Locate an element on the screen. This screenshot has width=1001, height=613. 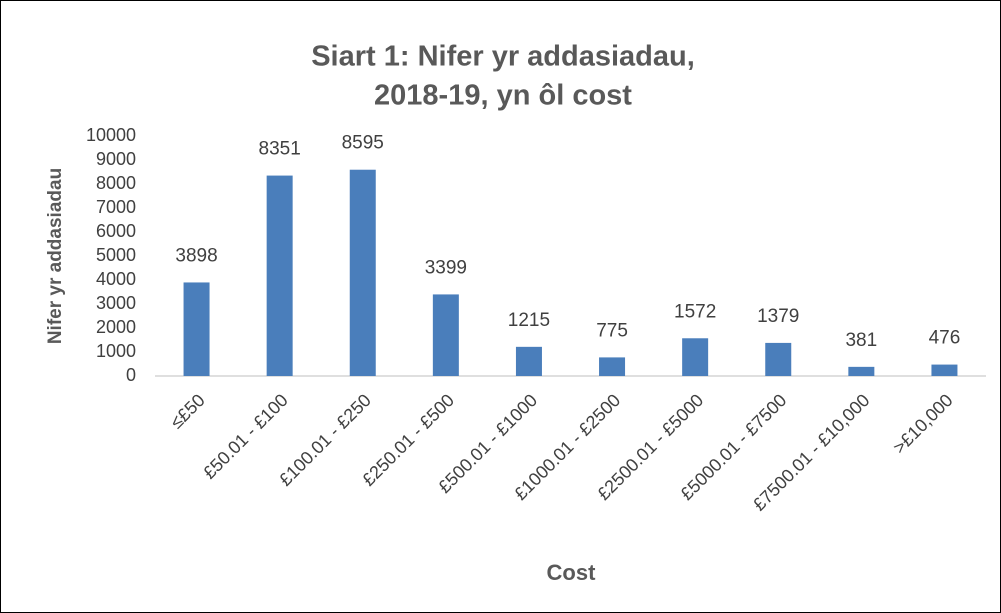
data-label: 8595 is located at coordinates (363, 143).